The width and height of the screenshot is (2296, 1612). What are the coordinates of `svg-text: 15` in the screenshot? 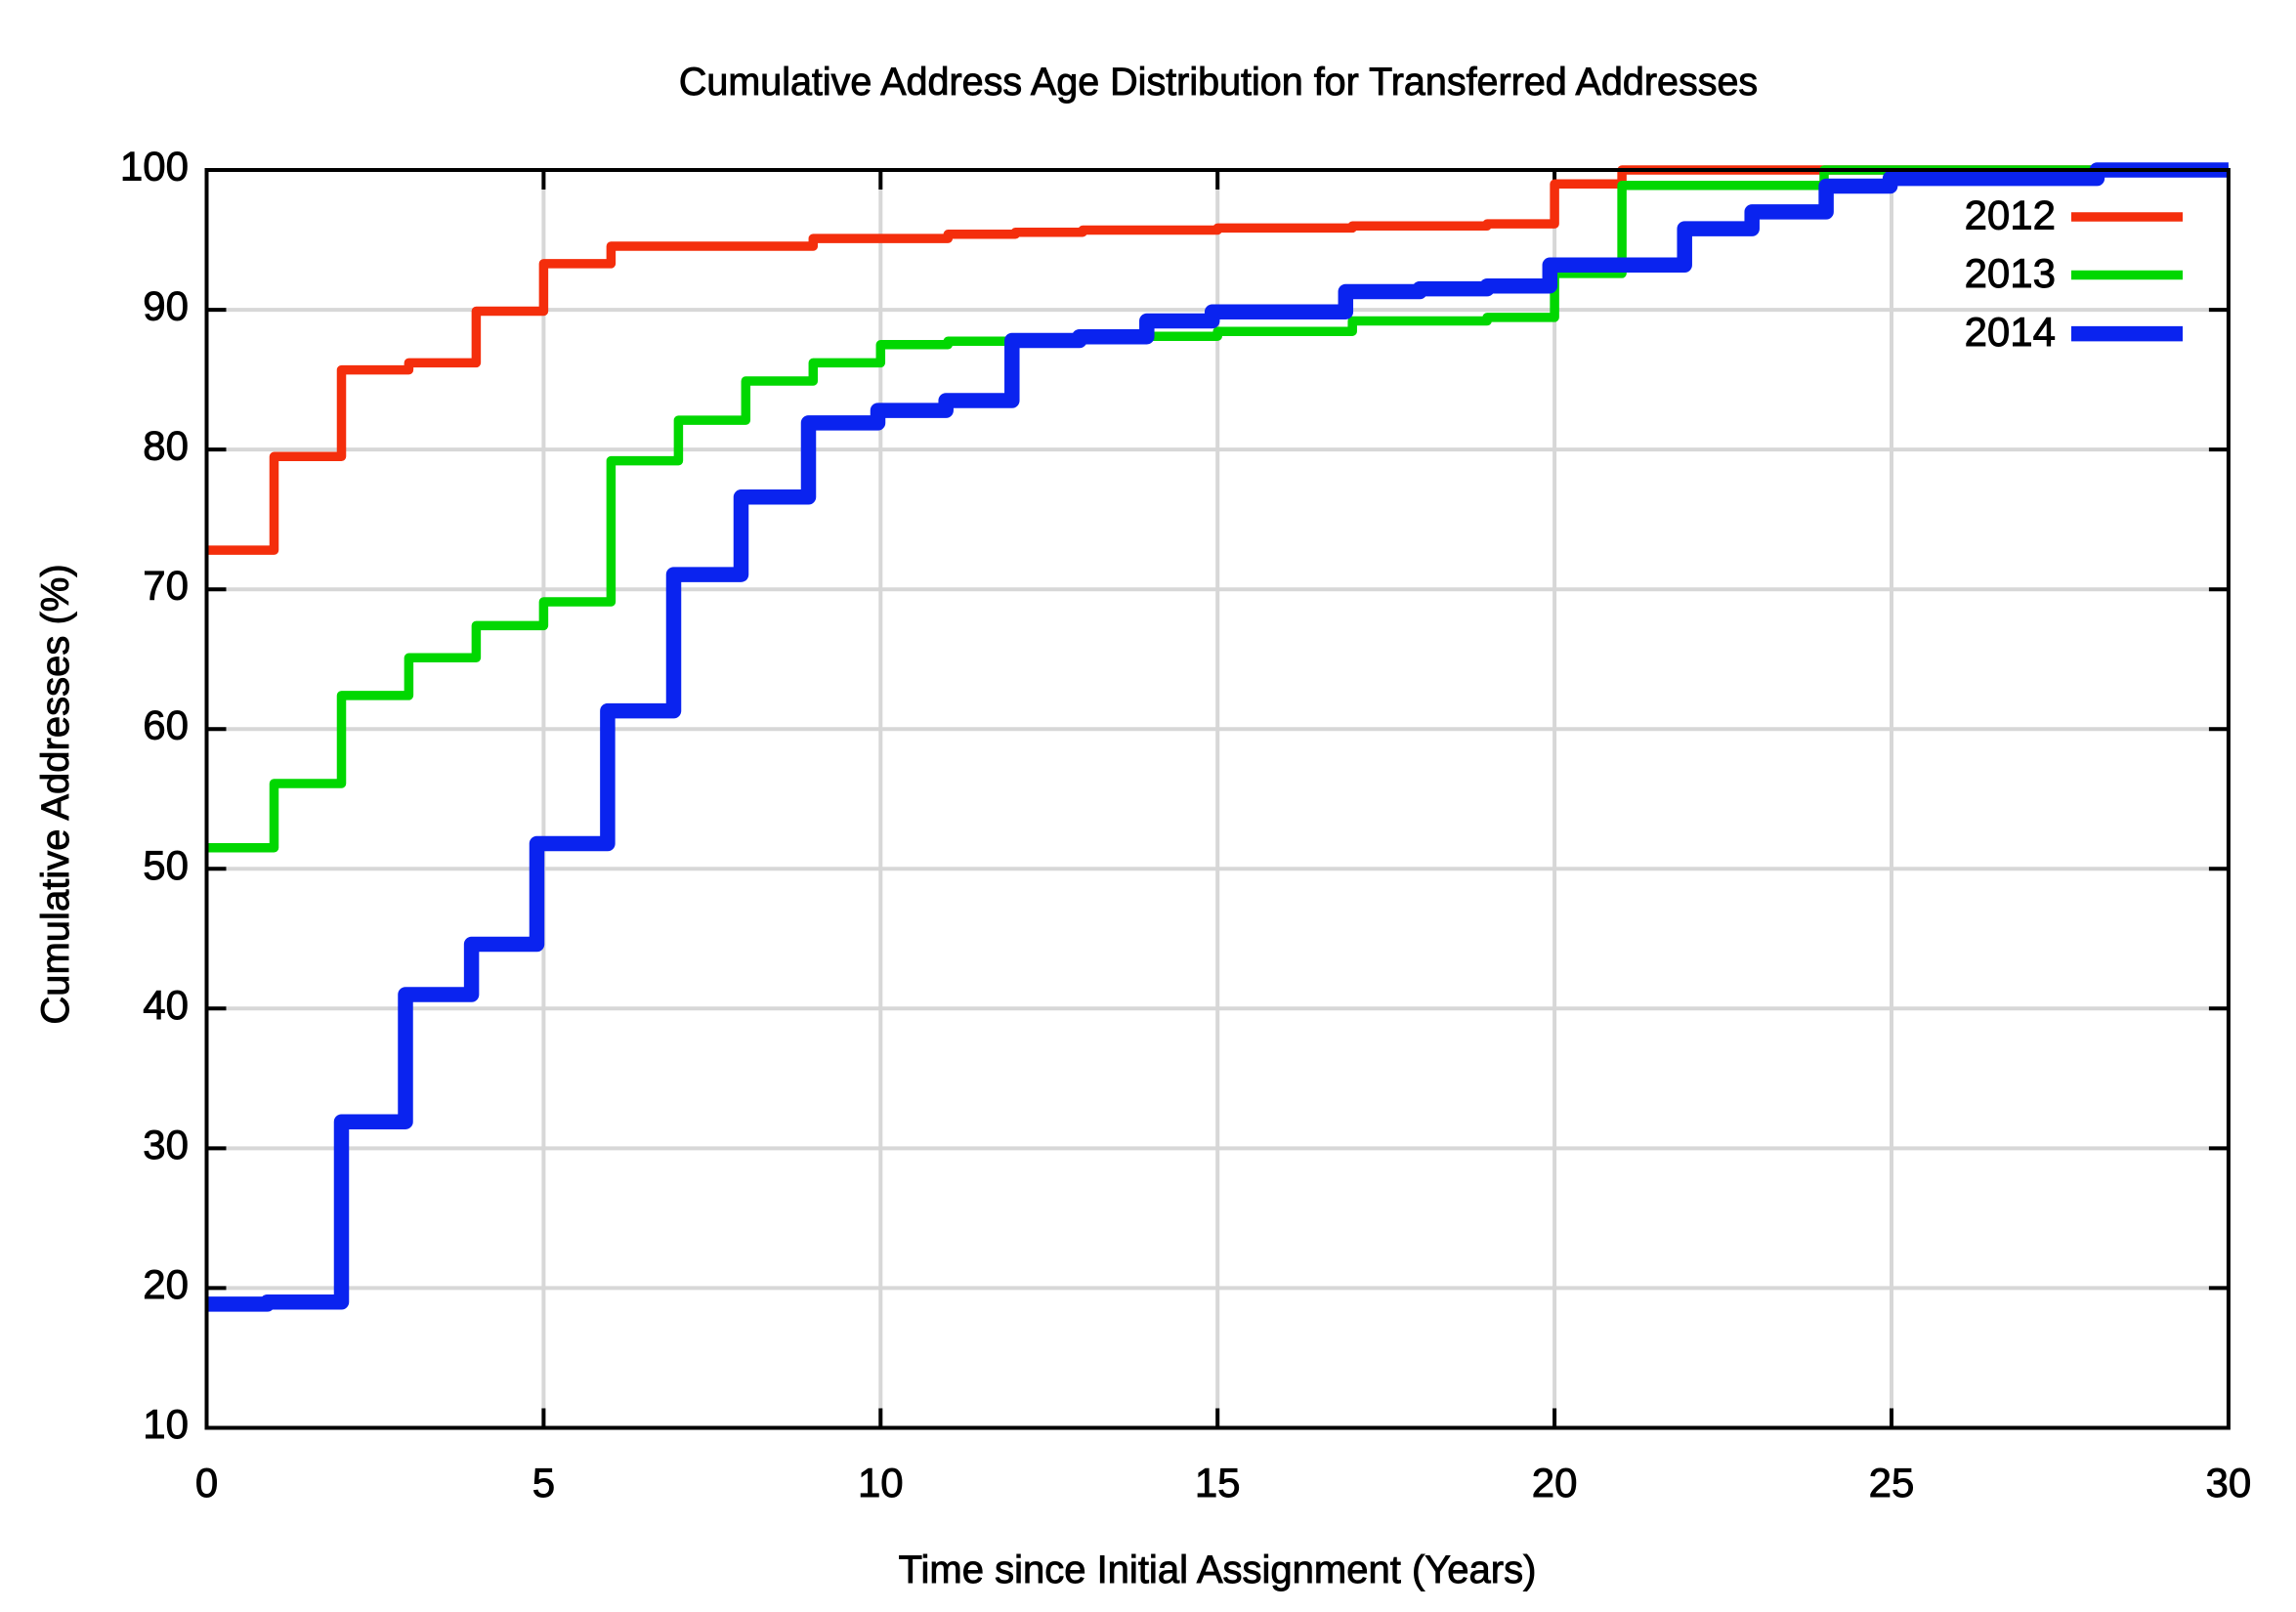 It's located at (1218, 1483).